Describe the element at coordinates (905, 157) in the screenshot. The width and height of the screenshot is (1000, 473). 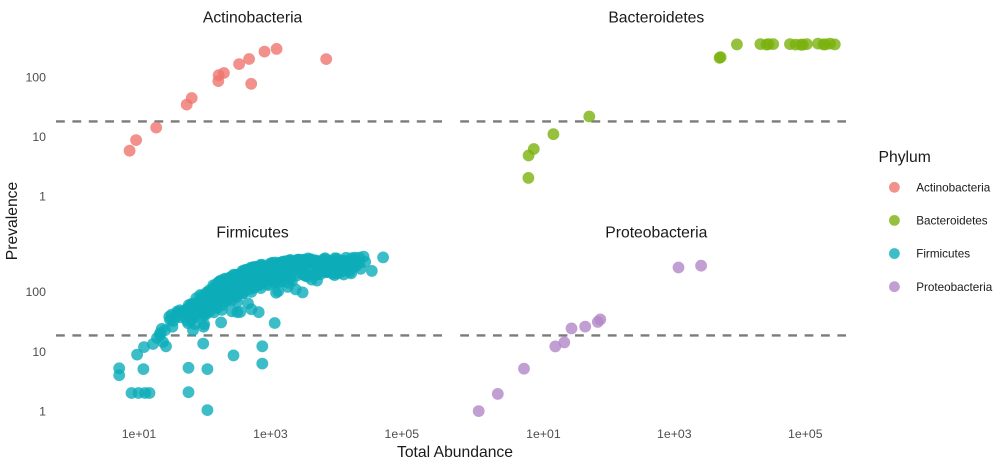
I see `svg-text: Phylum` at that location.